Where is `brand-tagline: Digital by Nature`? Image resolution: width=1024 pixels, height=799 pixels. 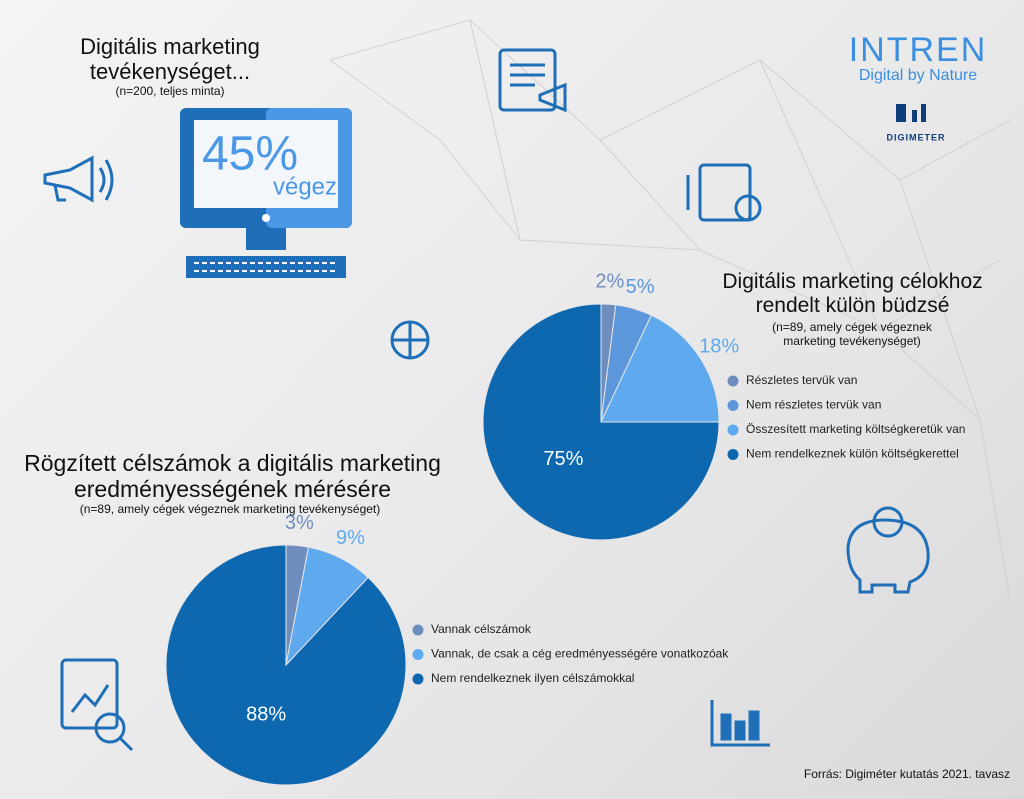
brand-tagline: Digital by Nature is located at coordinates (918, 75).